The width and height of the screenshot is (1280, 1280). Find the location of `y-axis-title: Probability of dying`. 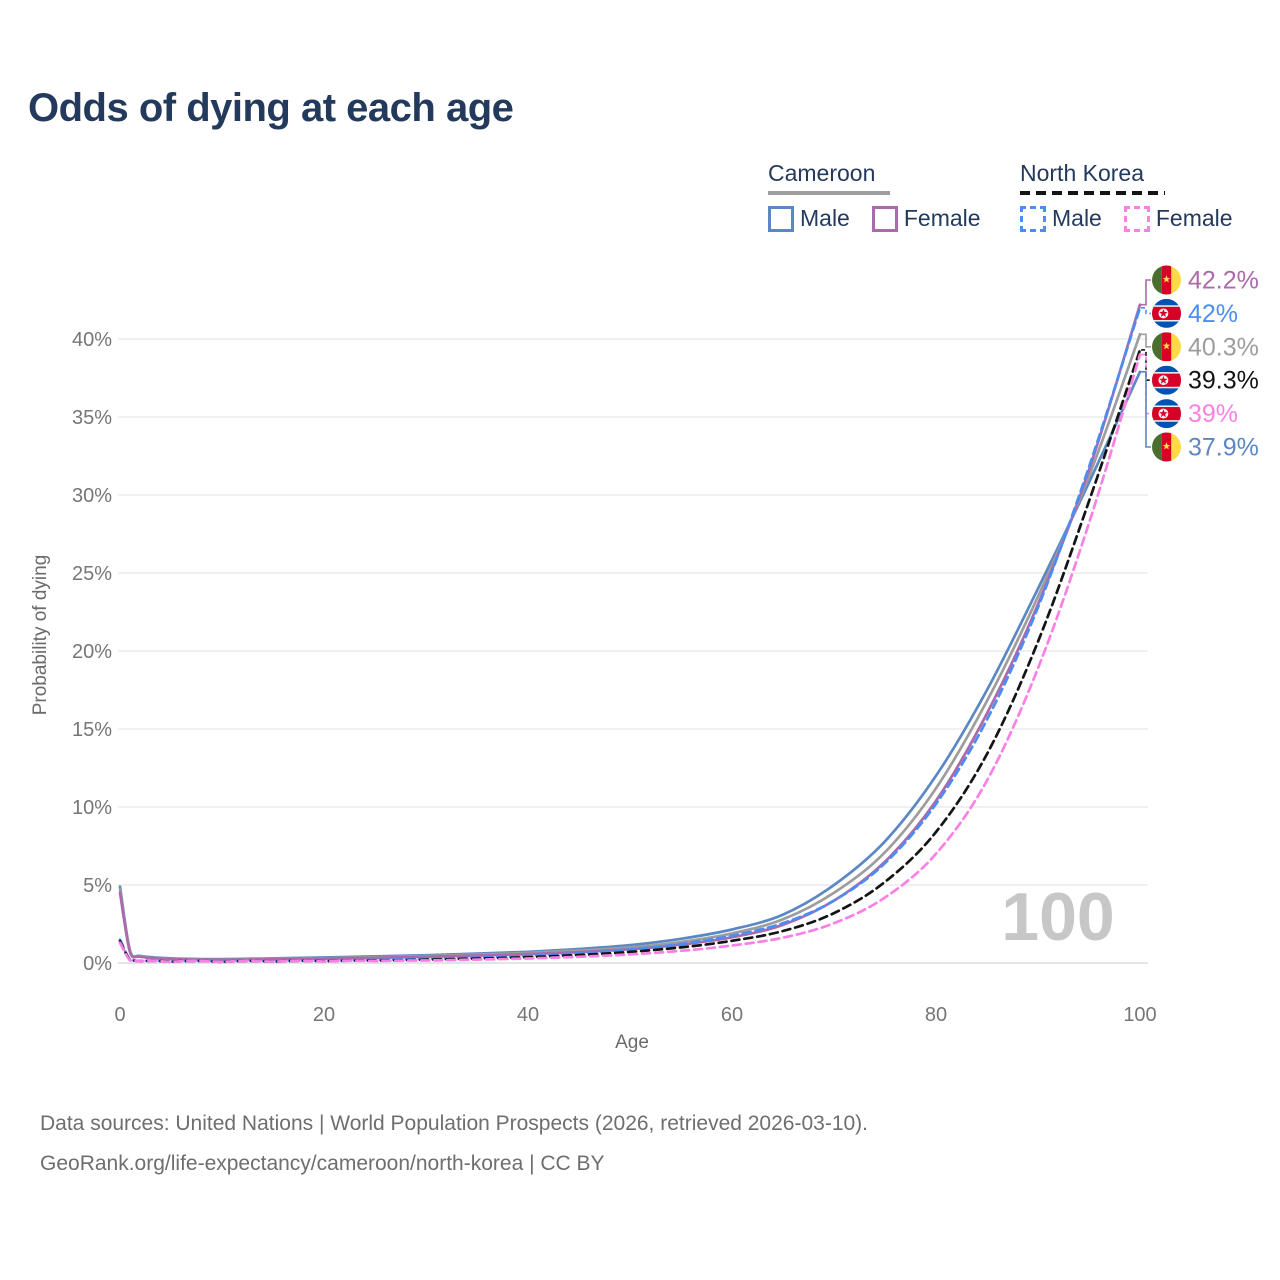

y-axis-title: Probability of dying is located at coordinates (40, 635).